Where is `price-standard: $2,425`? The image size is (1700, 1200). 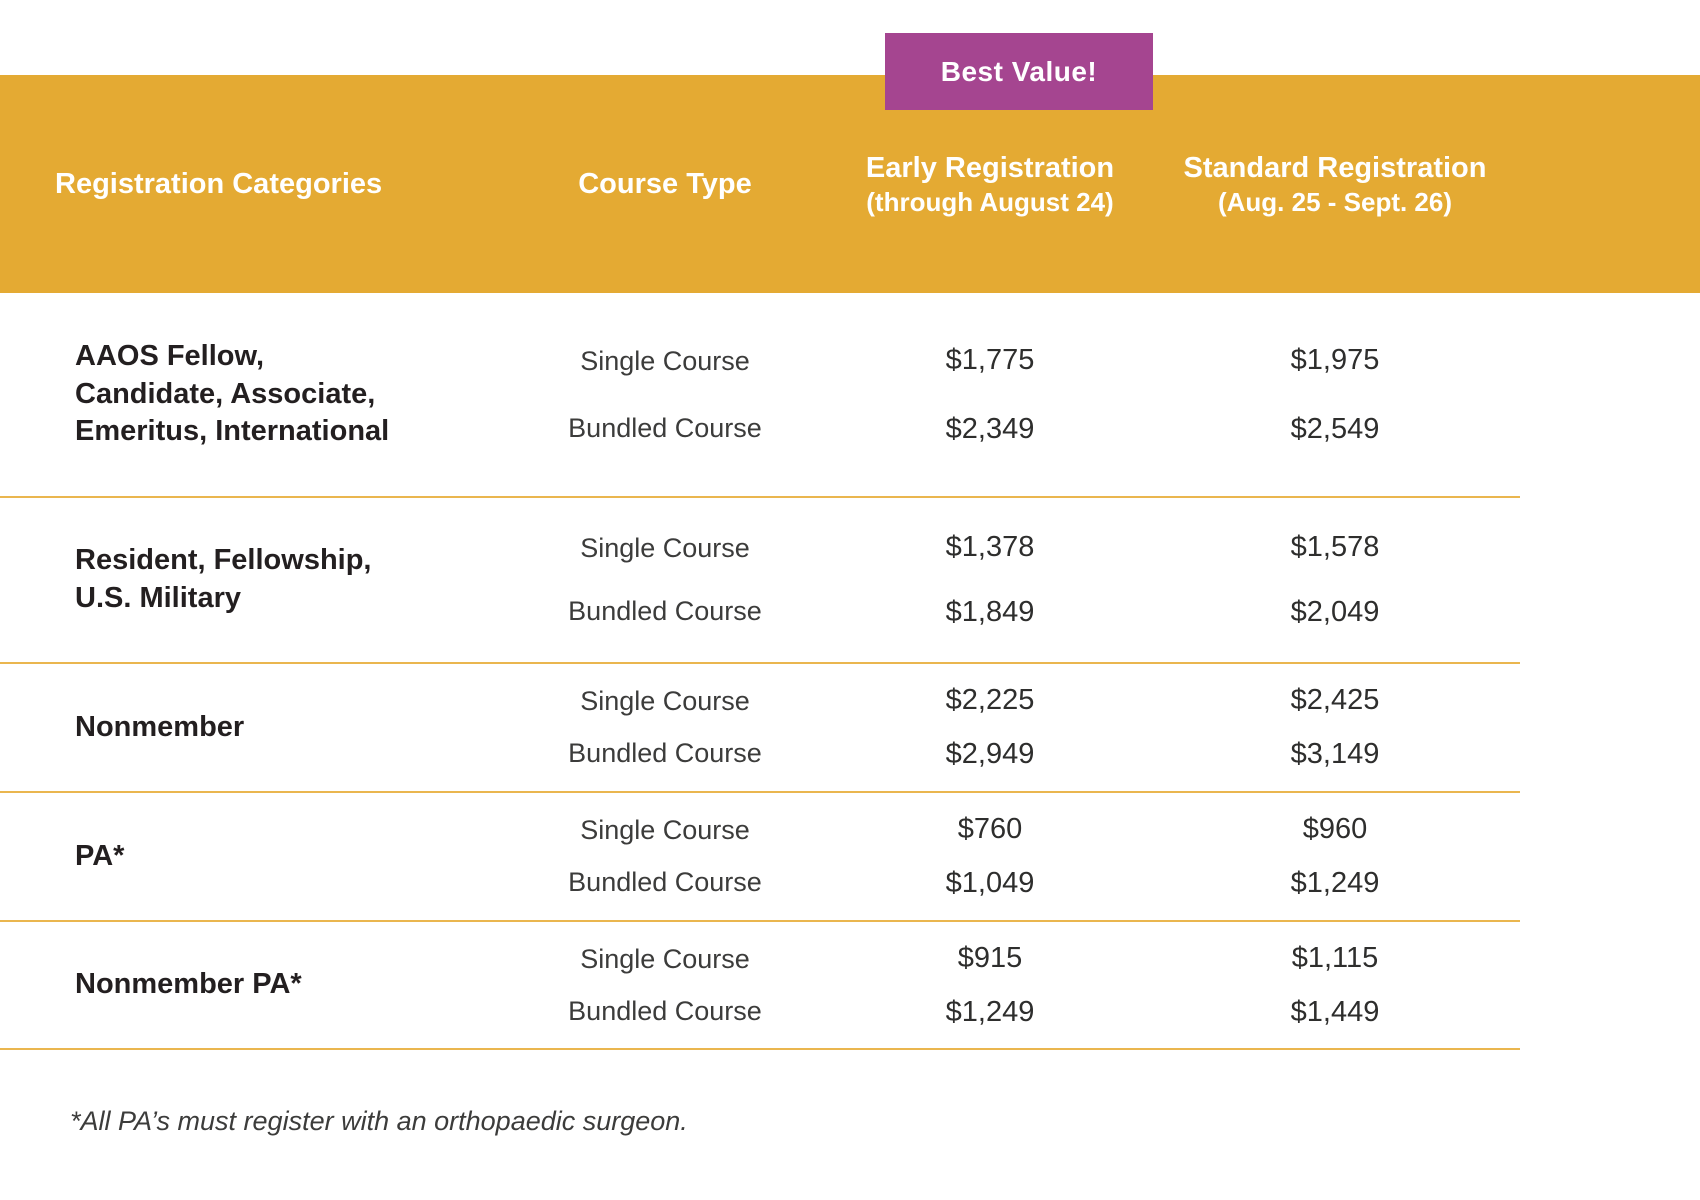 price-standard: $2,425 is located at coordinates (1335, 700).